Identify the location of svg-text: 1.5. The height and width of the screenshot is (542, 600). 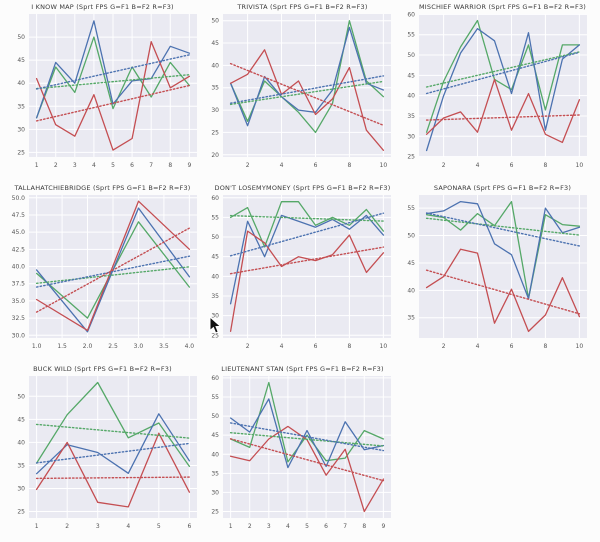
(62, 346).